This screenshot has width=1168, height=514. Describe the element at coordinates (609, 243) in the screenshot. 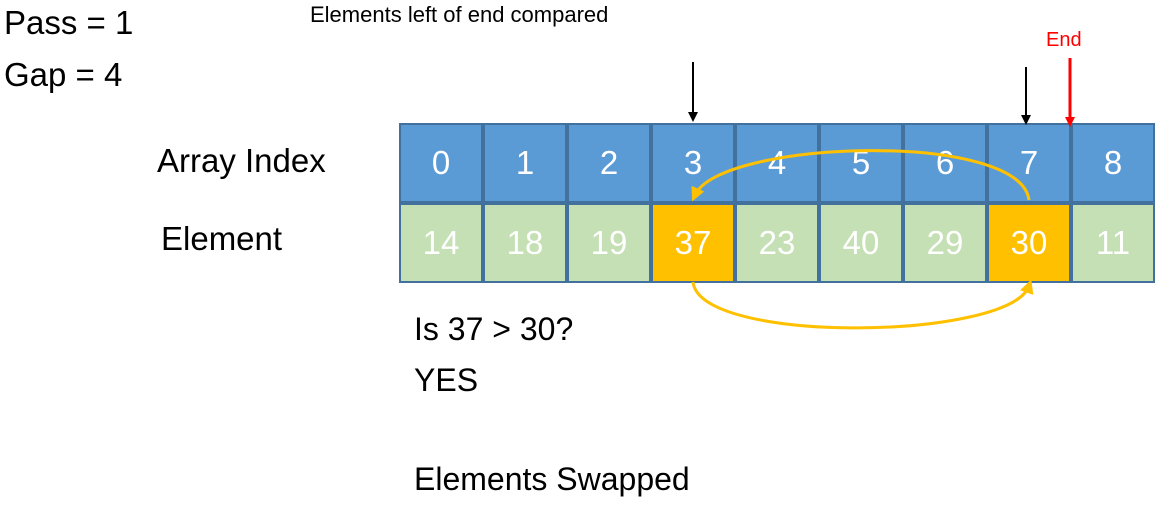

I see `element-cell-2: 19` at that location.